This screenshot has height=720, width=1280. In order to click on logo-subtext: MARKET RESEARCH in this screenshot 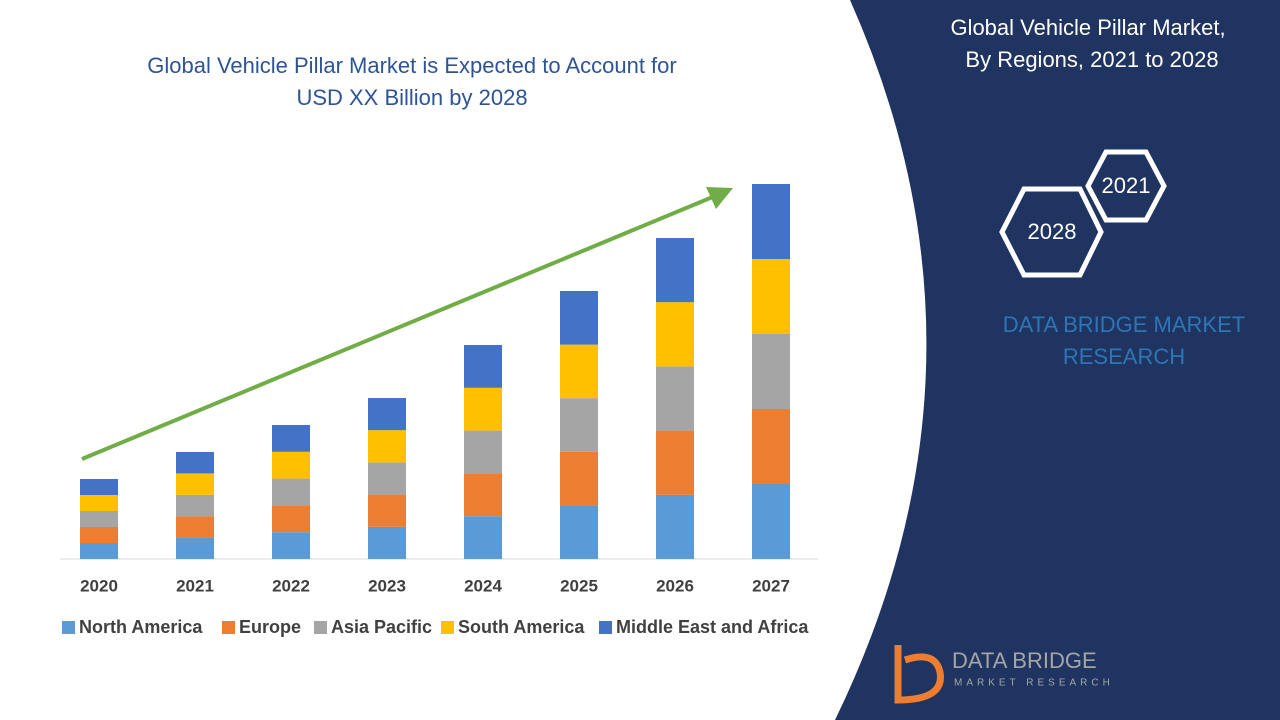, I will do `click(1034, 683)`.